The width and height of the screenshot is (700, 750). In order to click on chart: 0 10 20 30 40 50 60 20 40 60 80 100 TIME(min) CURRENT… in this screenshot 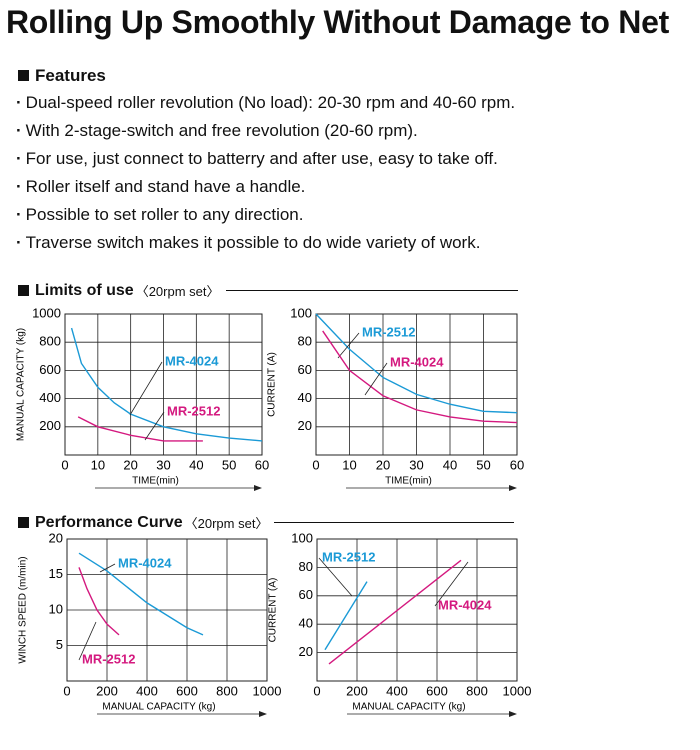, I will do `click(395, 398)`.